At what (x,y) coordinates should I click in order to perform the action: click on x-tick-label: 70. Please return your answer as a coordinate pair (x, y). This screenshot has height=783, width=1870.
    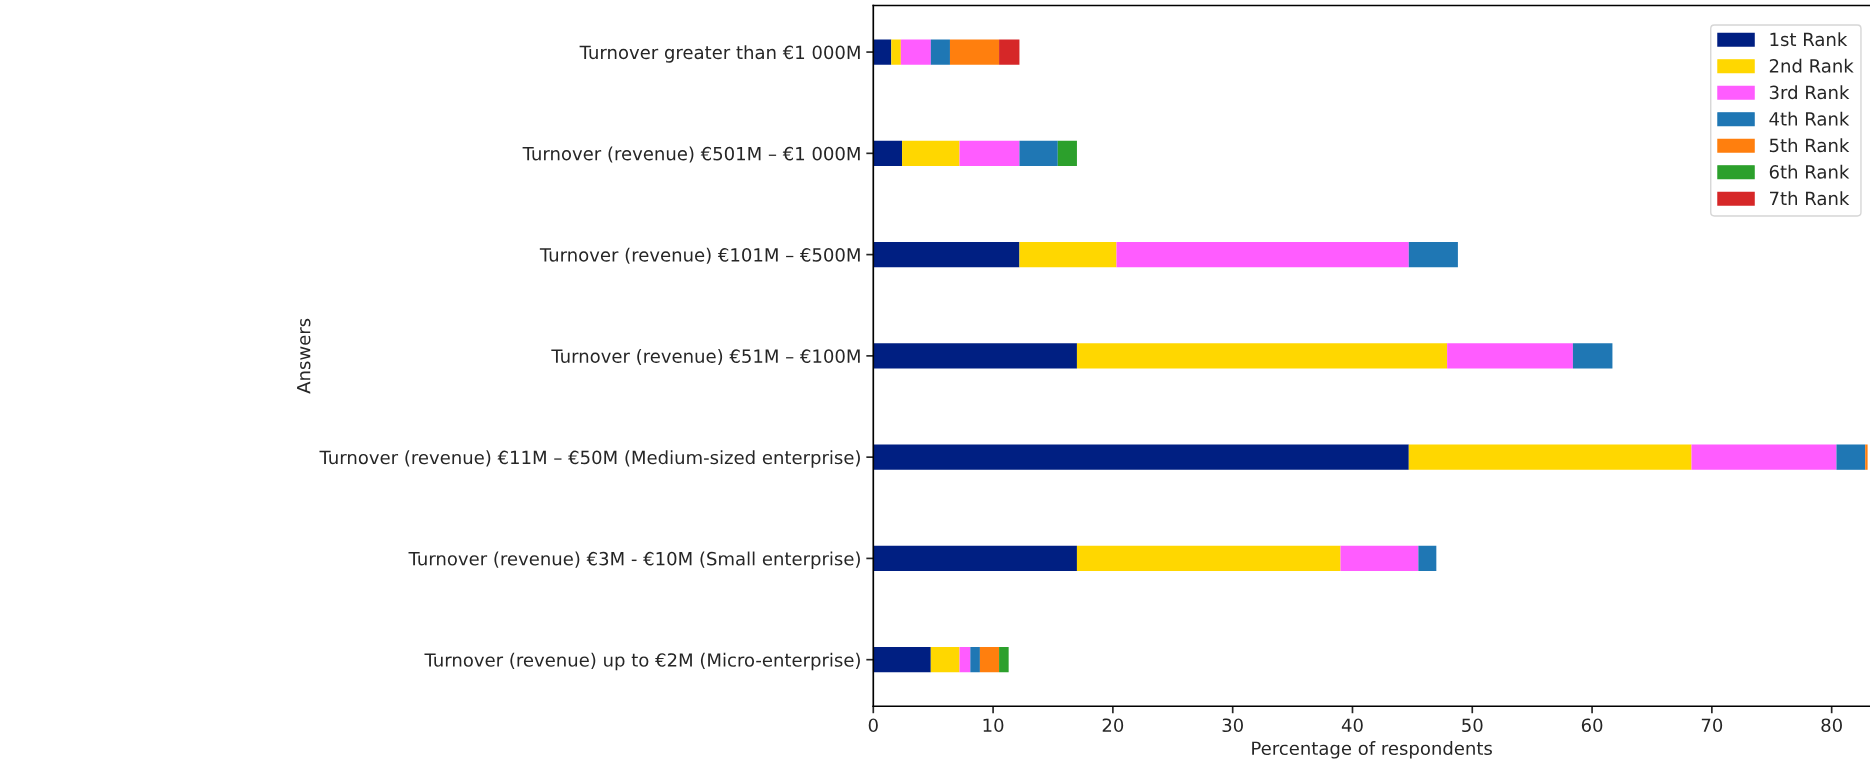
    Looking at the image, I should click on (1712, 725).